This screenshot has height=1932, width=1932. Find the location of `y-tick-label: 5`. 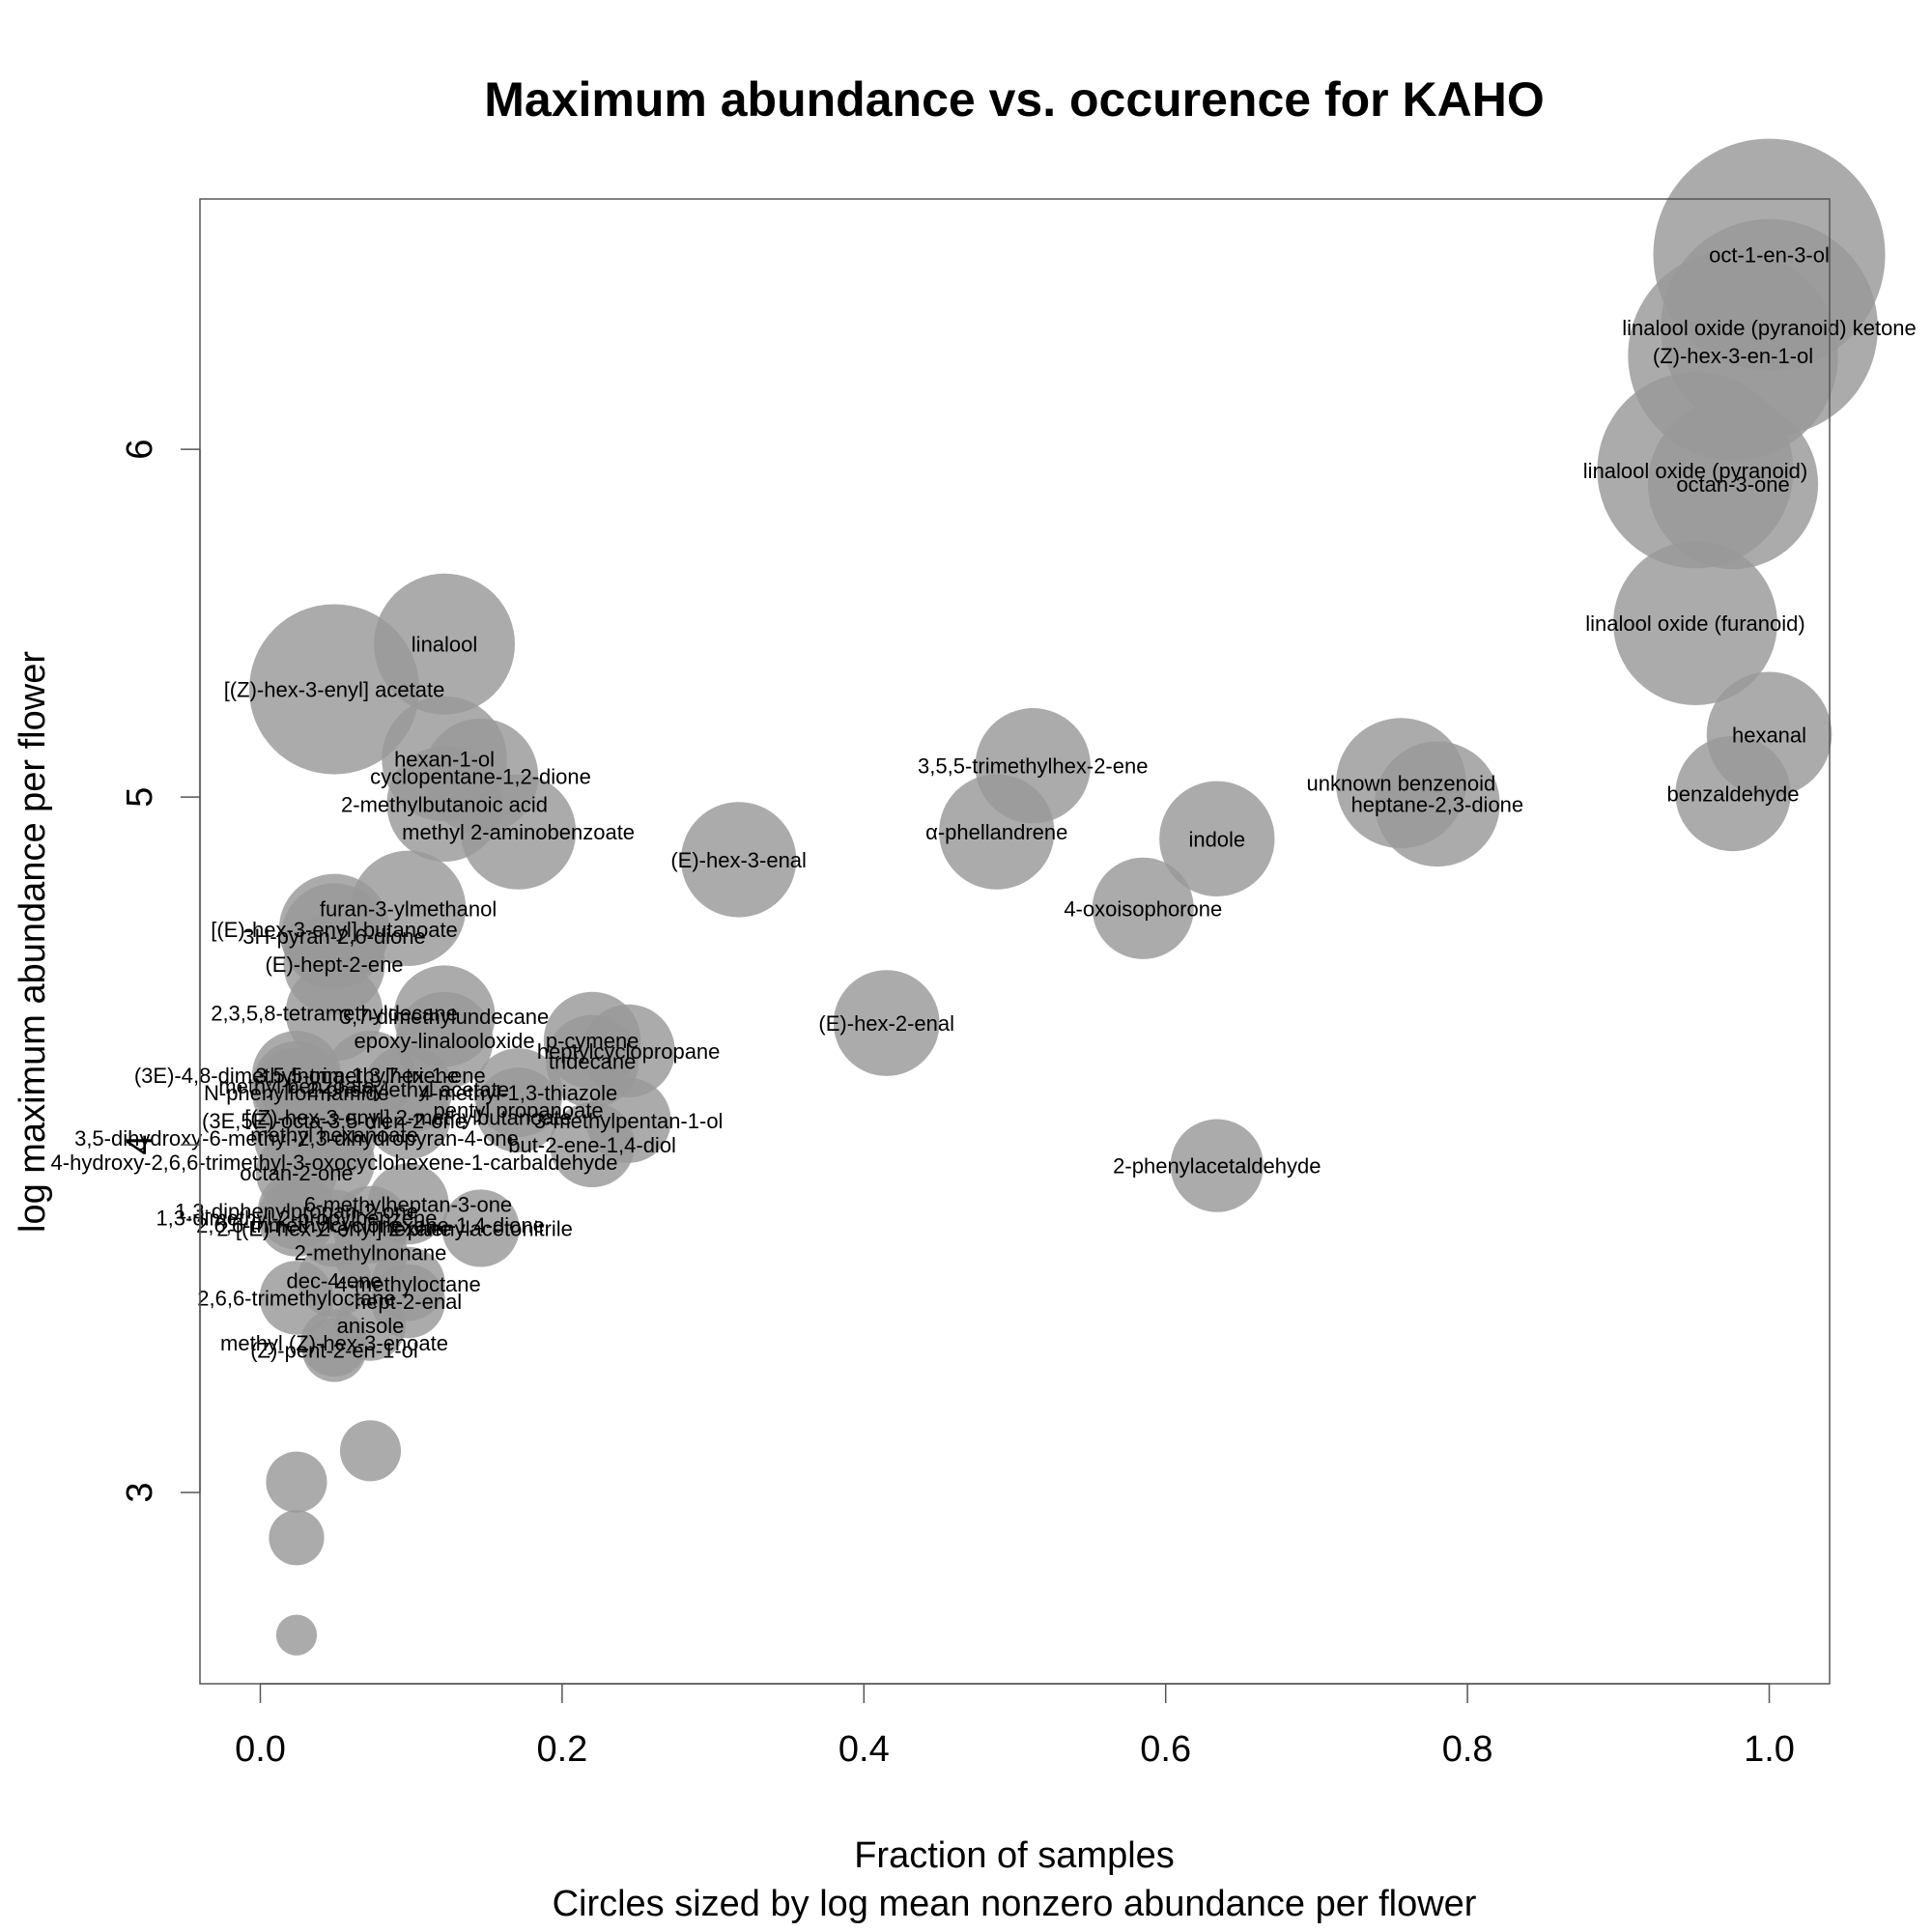

y-tick-label: 5 is located at coordinates (140, 797).